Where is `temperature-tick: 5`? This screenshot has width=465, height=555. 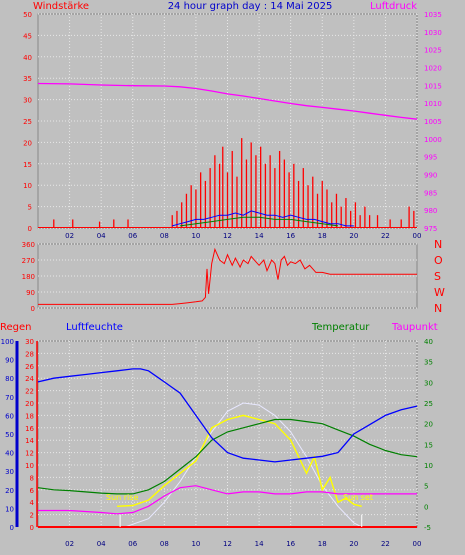
temperature-tick: 5 is located at coordinates (426, 487).